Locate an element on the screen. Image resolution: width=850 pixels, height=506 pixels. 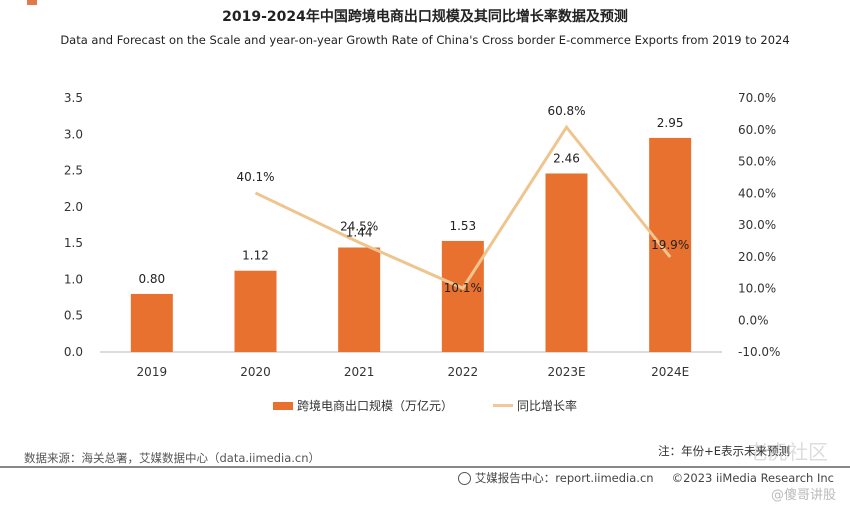
x-tick-label: 2022 is located at coordinates (463, 372).